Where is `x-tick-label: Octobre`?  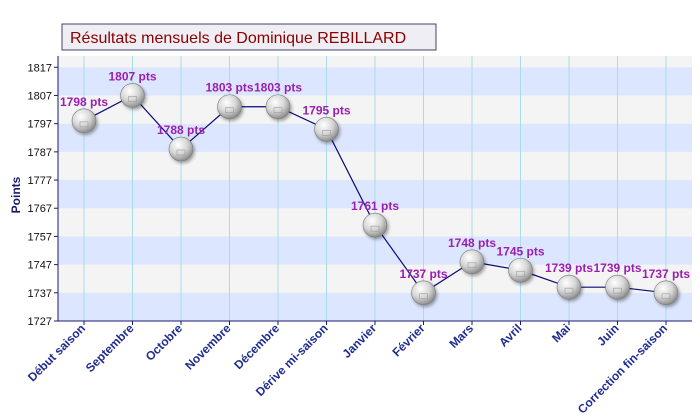
x-tick-label: Octobre is located at coordinates (164, 342).